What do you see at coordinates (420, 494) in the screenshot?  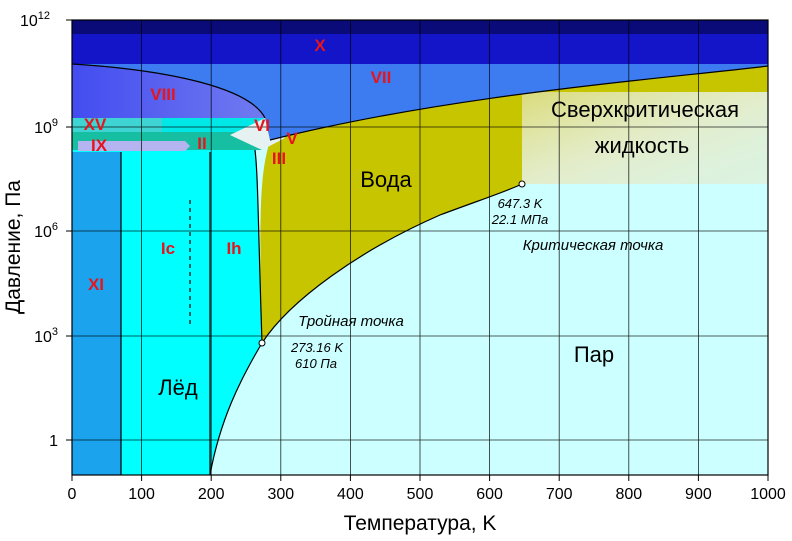 I see `x-tick-500: 500` at bounding box center [420, 494].